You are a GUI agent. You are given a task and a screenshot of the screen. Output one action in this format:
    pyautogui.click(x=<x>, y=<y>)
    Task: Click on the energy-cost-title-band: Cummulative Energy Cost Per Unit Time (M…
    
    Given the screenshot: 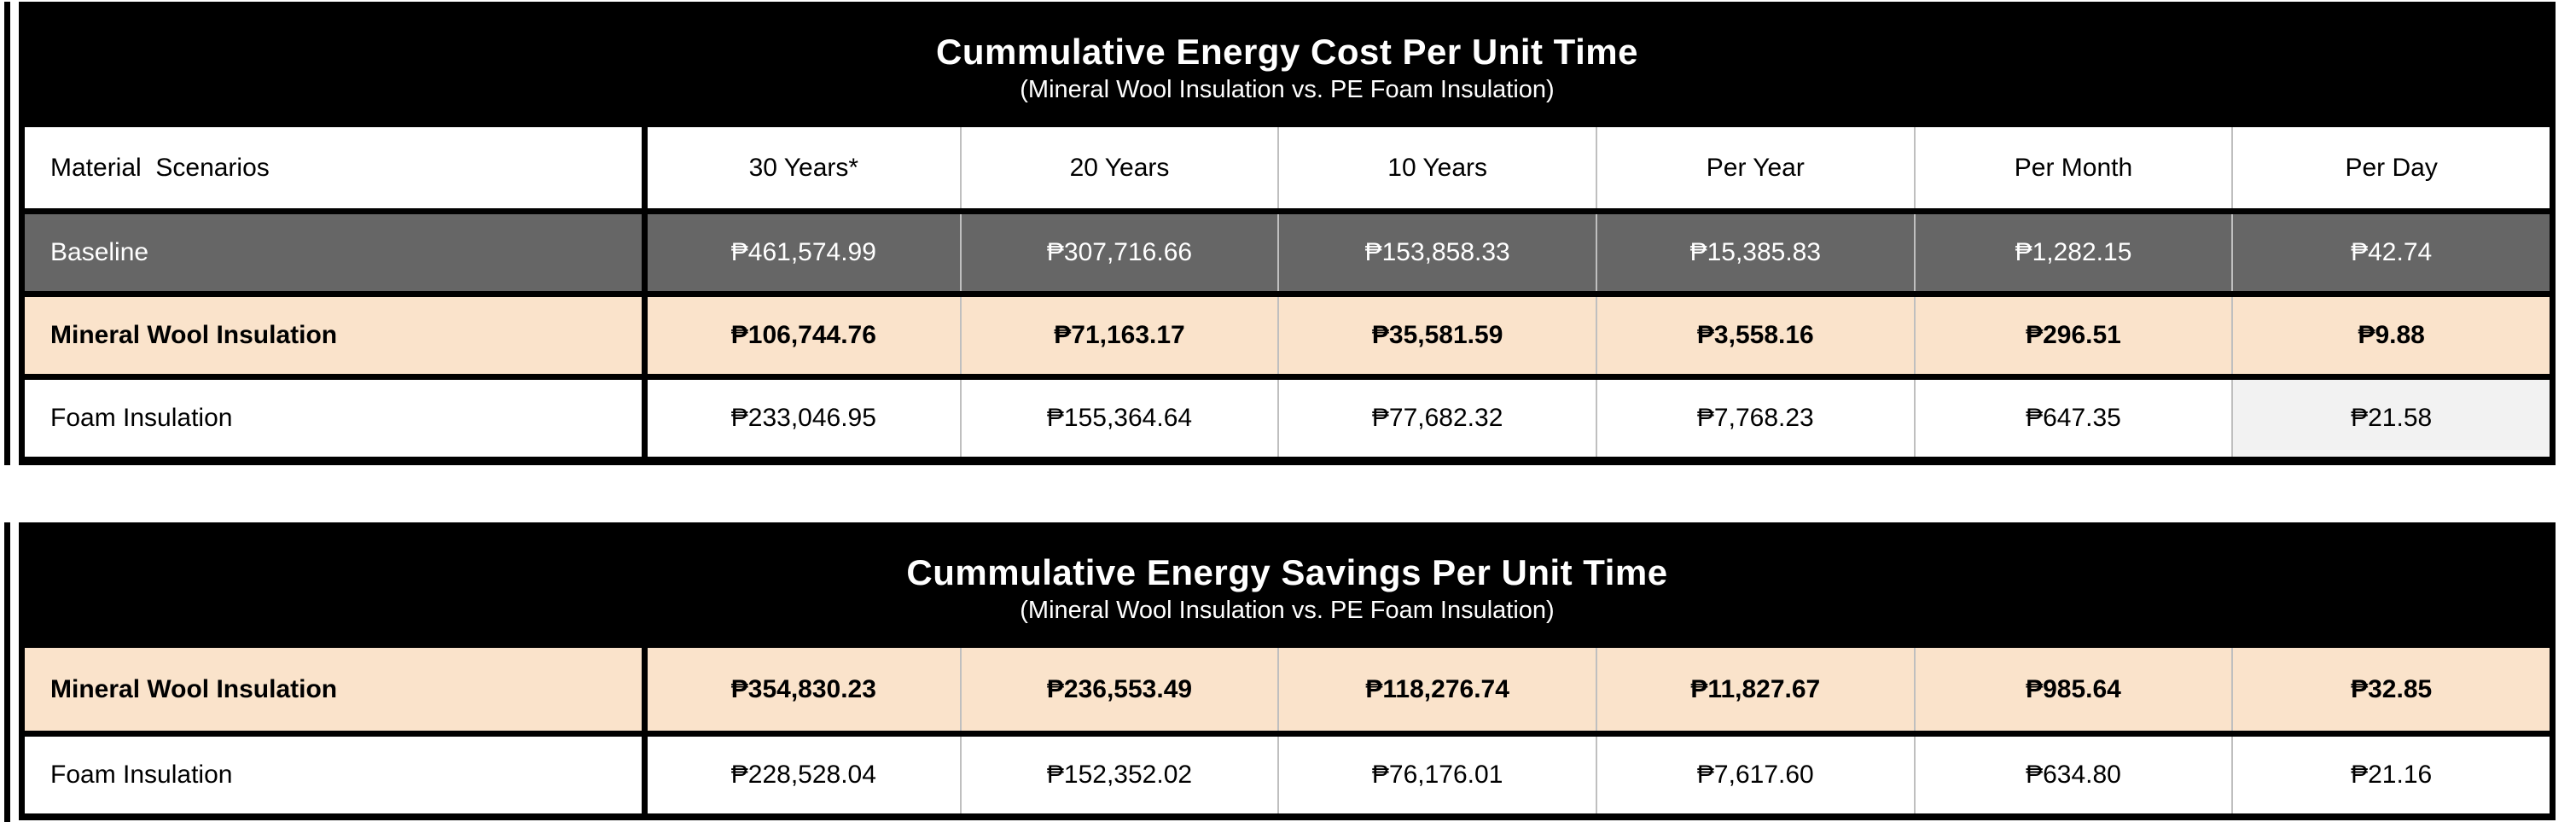 What is the action you would take?
    pyautogui.click(x=1287, y=67)
    